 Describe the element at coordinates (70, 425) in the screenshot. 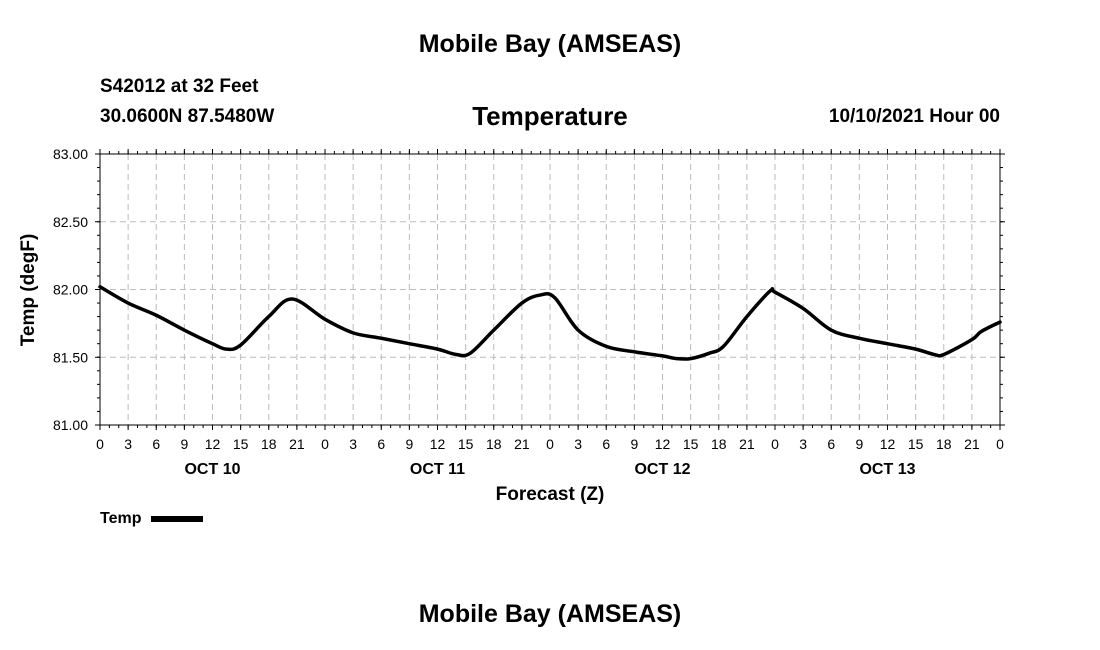

I see `y-tick-label: 81.00` at that location.